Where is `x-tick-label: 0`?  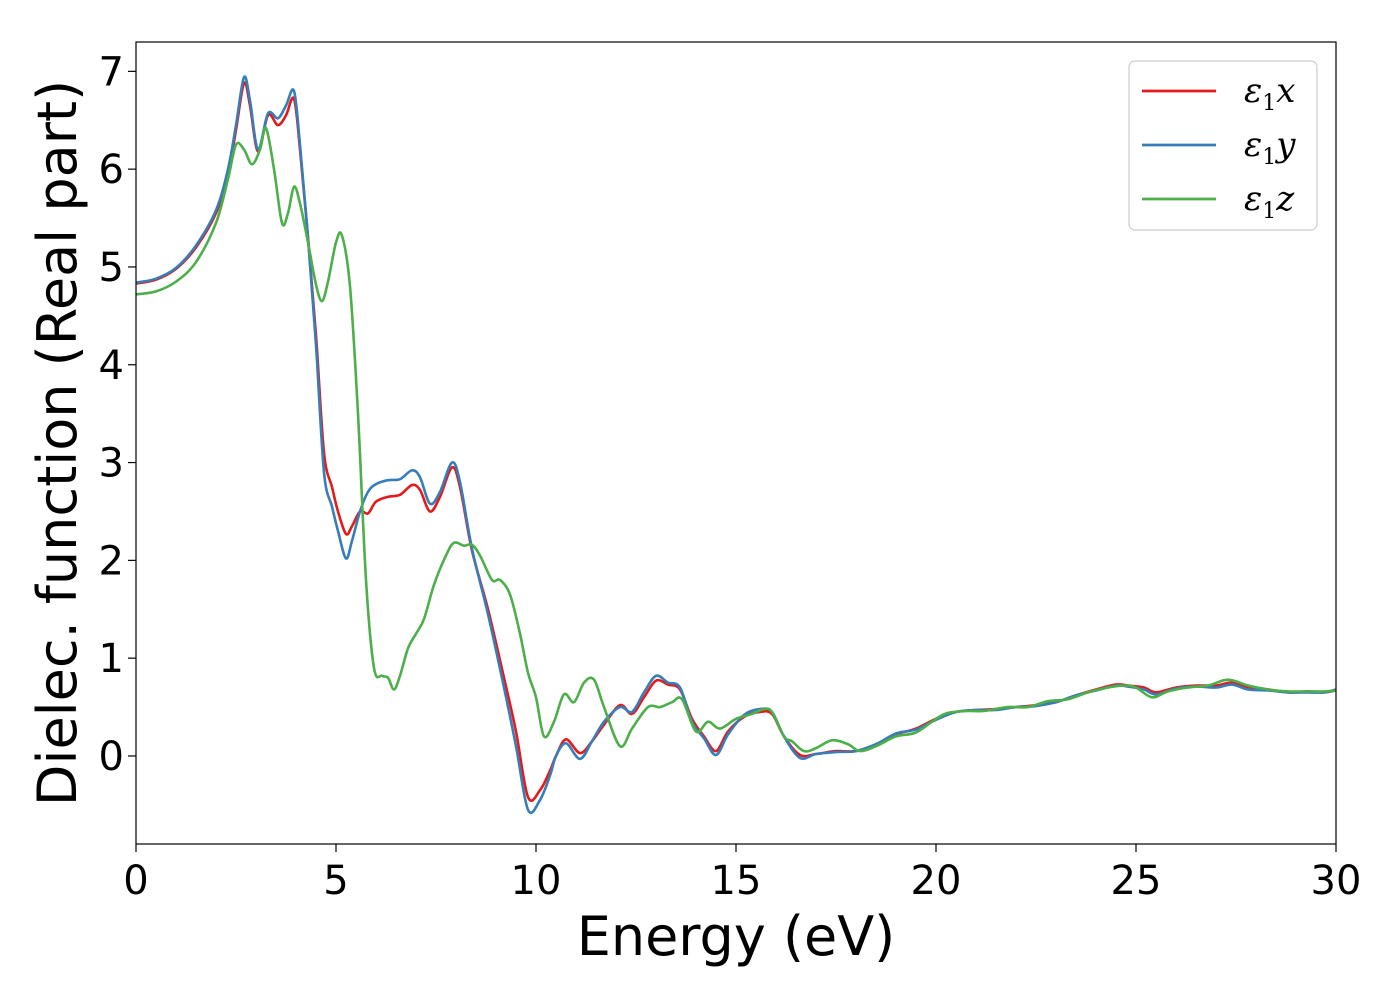
x-tick-label: 0 is located at coordinates (135, 881).